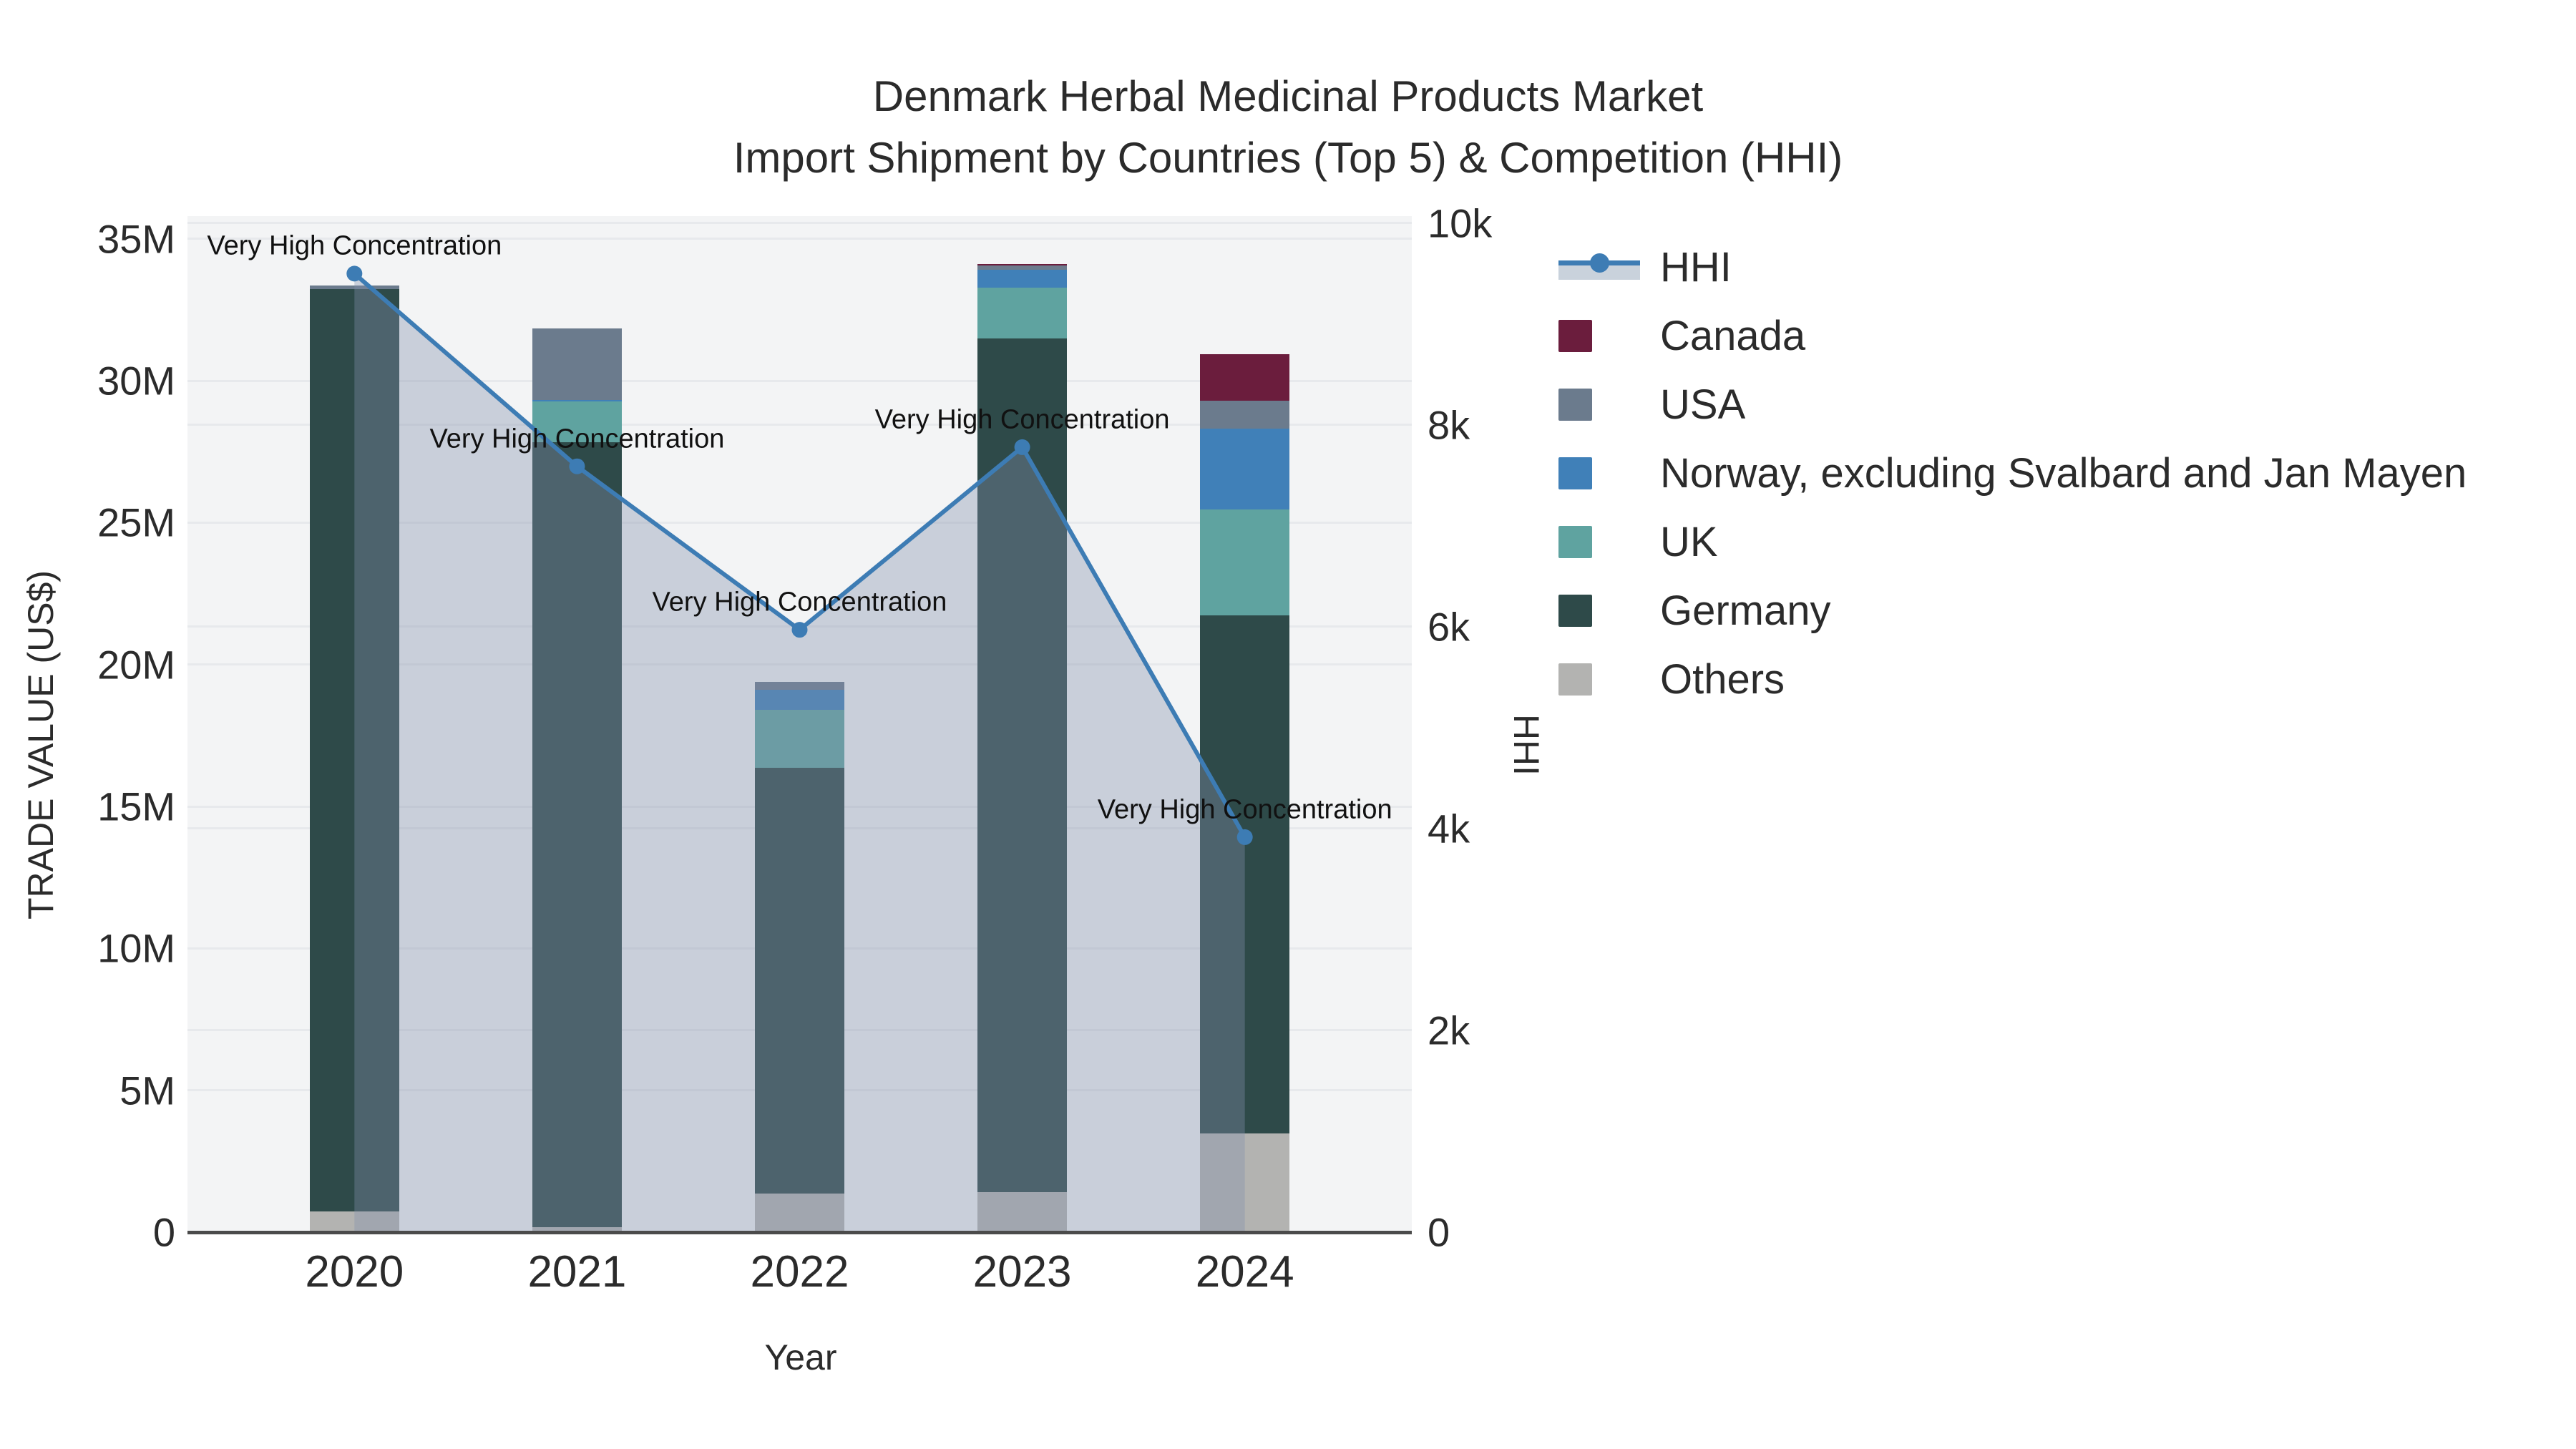  What do you see at coordinates (1022, 313) in the screenshot?
I see `bar-segment-uk-2023` at bounding box center [1022, 313].